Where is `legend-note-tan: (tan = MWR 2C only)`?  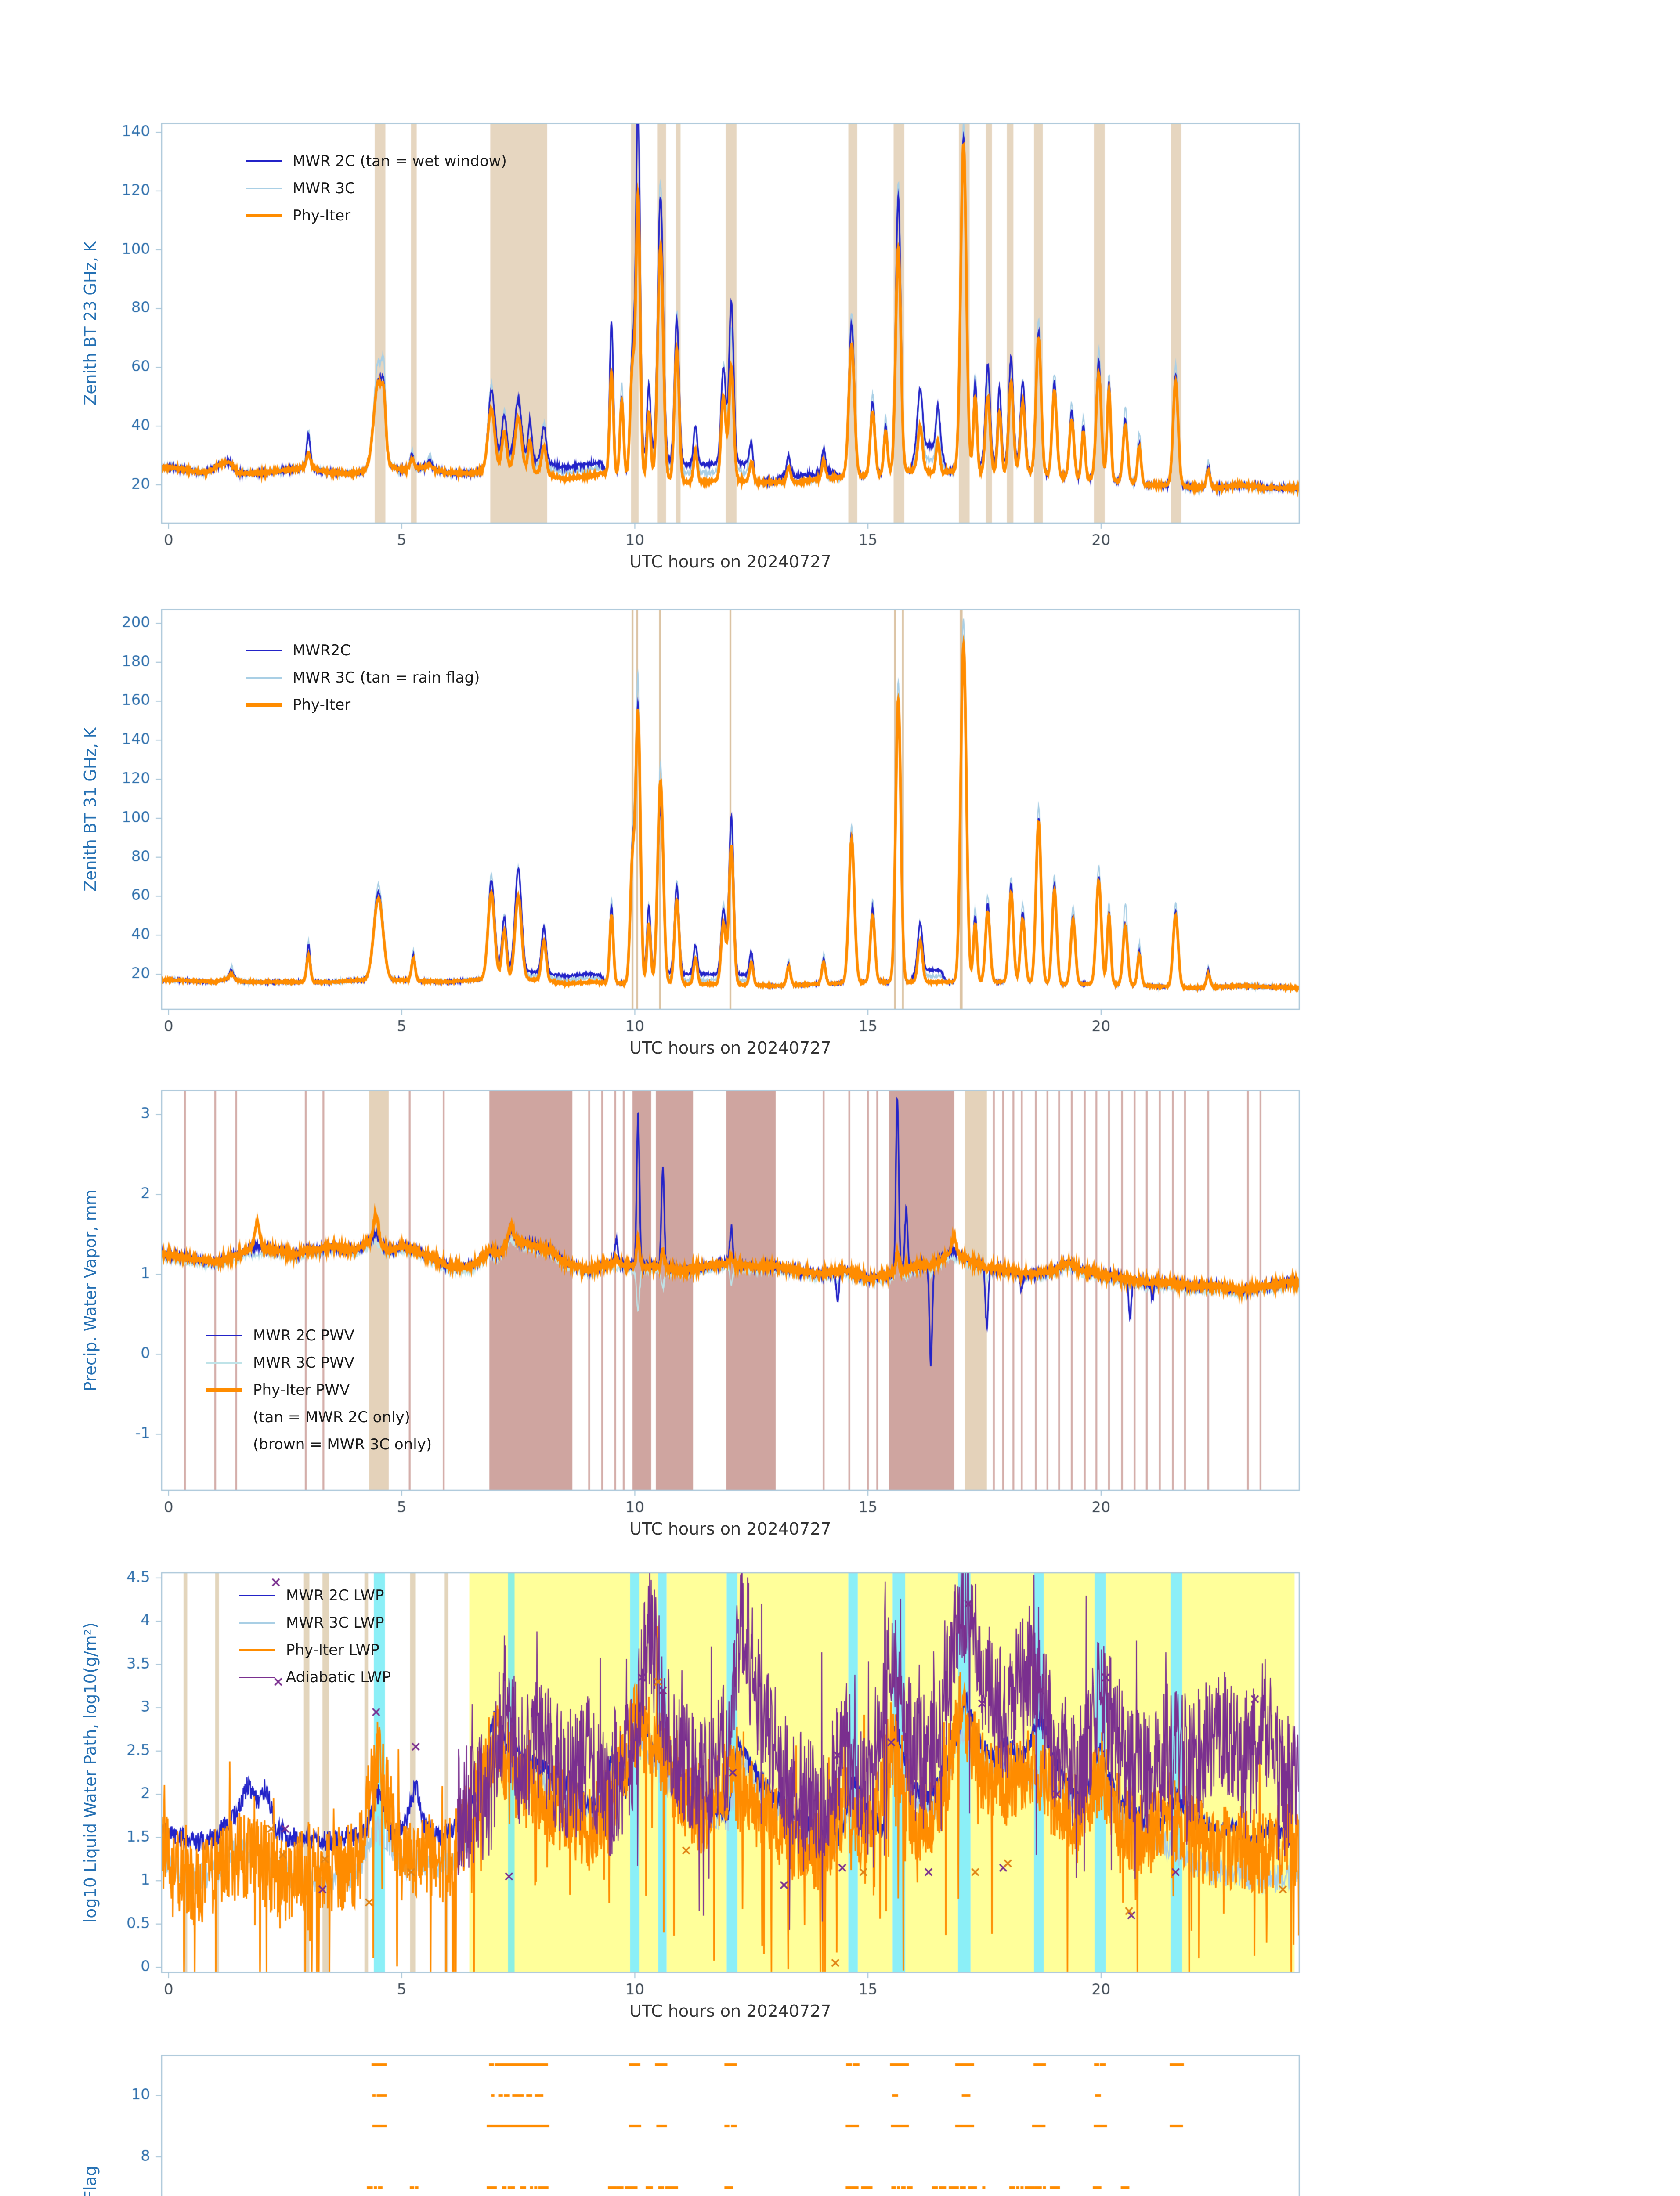
legend-note-tan: (tan = MWR 2C only) is located at coordinates (331, 1417).